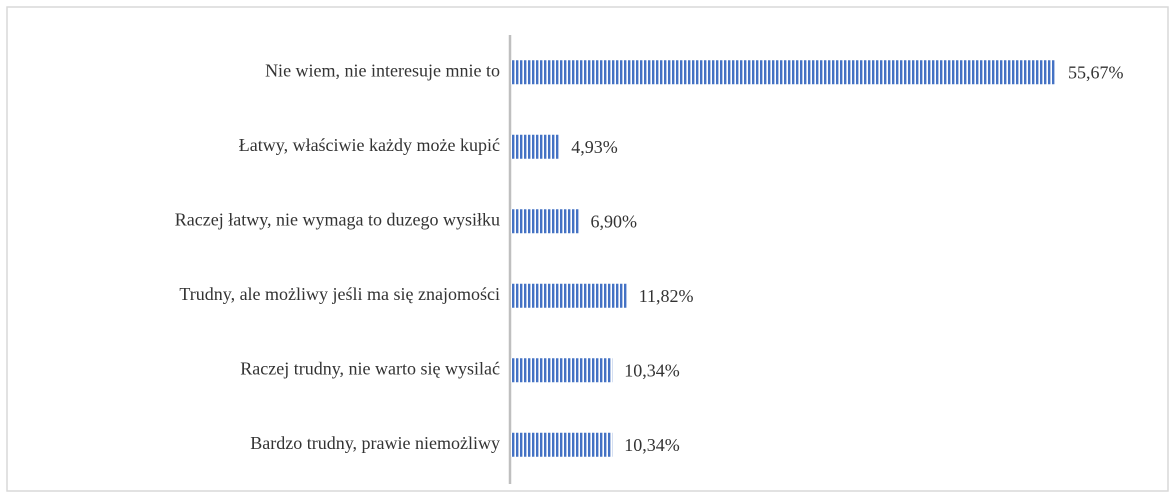 Image resolution: width=1176 pixels, height=498 pixels. What do you see at coordinates (370, 368) in the screenshot?
I see `category-label: Raczej trudny, nie warto się wysilać` at bounding box center [370, 368].